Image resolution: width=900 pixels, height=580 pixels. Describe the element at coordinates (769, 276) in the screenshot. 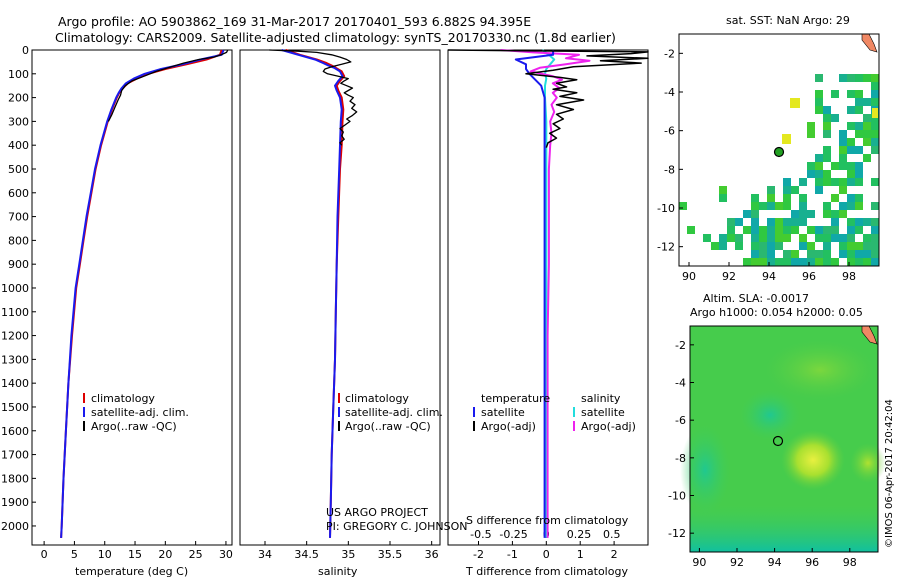

I see `sst-xtick-label: 94` at that location.